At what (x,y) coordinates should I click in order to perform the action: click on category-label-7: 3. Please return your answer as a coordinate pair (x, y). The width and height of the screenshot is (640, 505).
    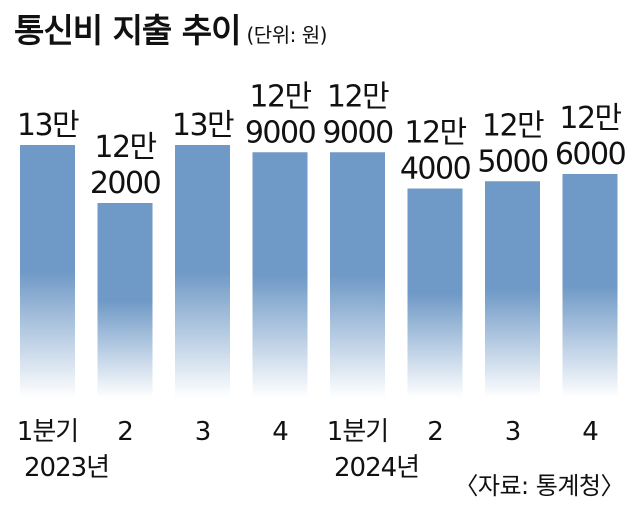
    Looking at the image, I should click on (513, 432).